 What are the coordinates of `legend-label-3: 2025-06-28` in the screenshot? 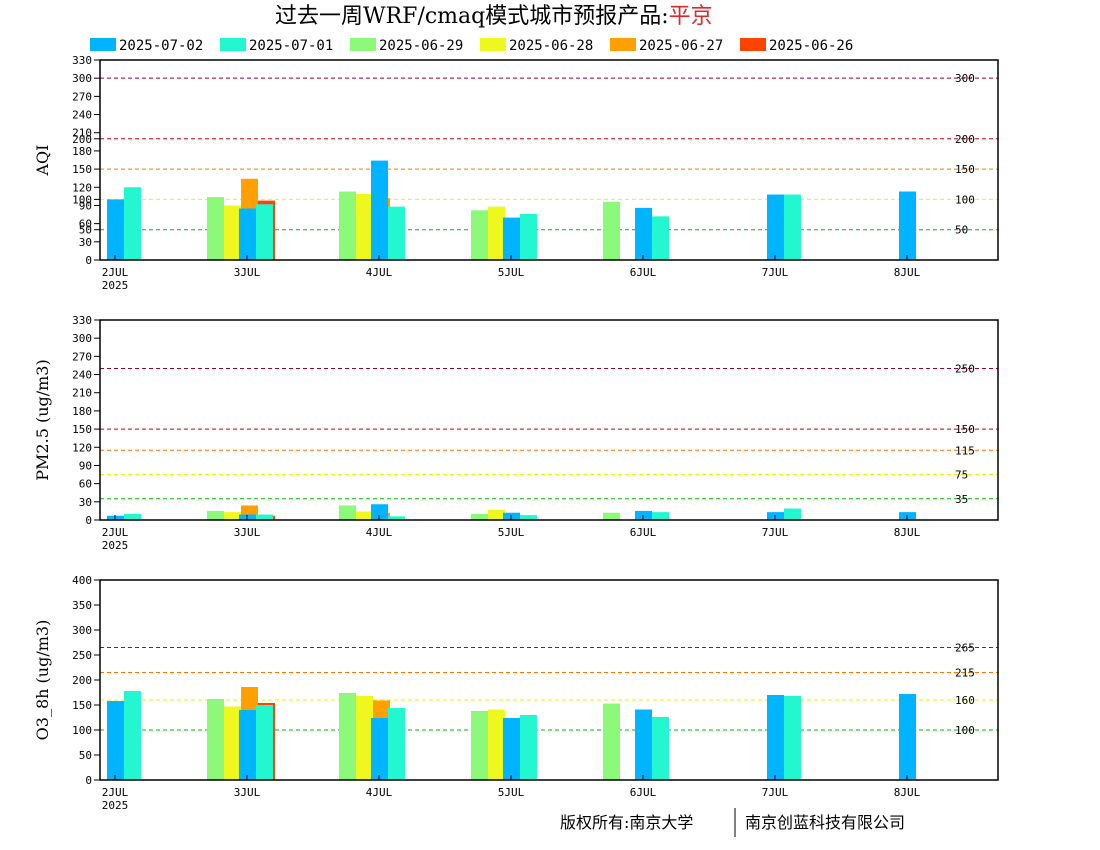 It's located at (551, 46).